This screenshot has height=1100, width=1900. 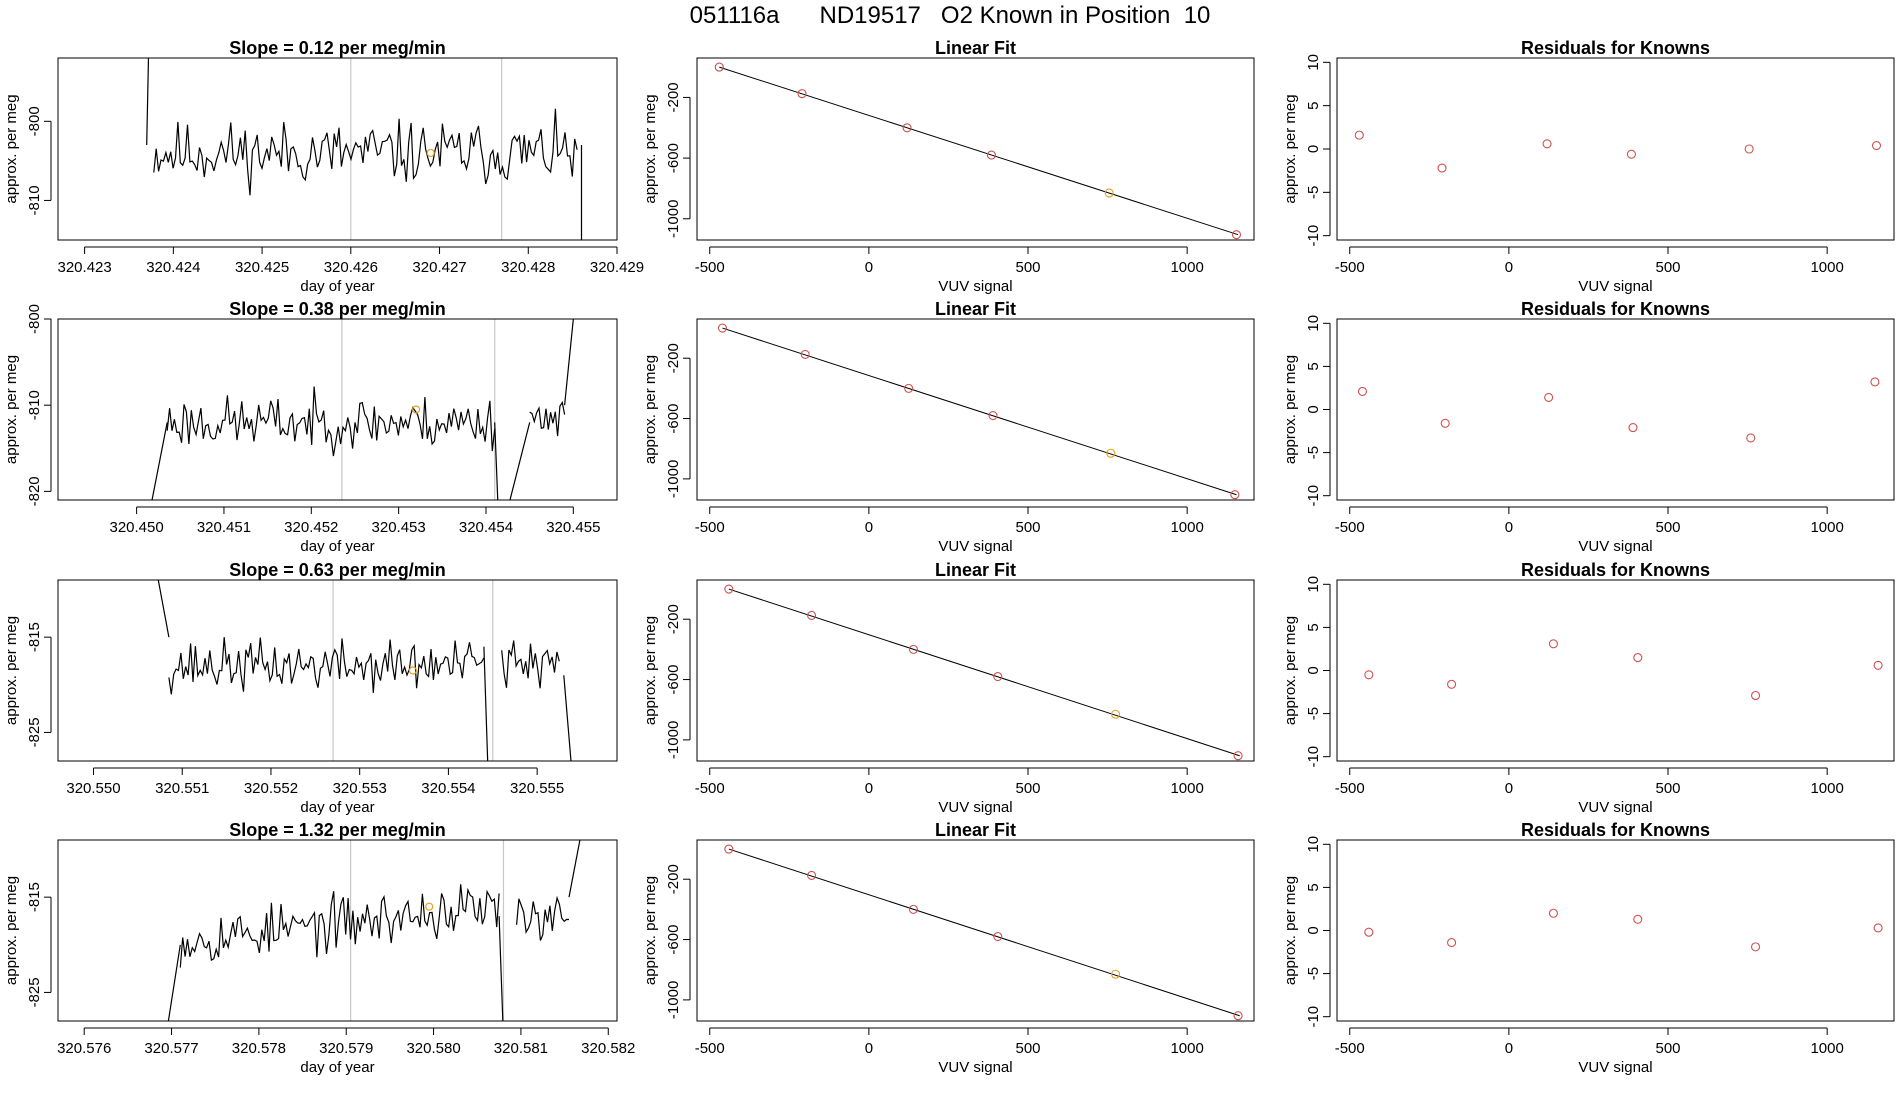 What do you see at coordinates (173, 267) in the screenshot?
I see `x-tick-label: 320.424` at bounding box center [173, 267].